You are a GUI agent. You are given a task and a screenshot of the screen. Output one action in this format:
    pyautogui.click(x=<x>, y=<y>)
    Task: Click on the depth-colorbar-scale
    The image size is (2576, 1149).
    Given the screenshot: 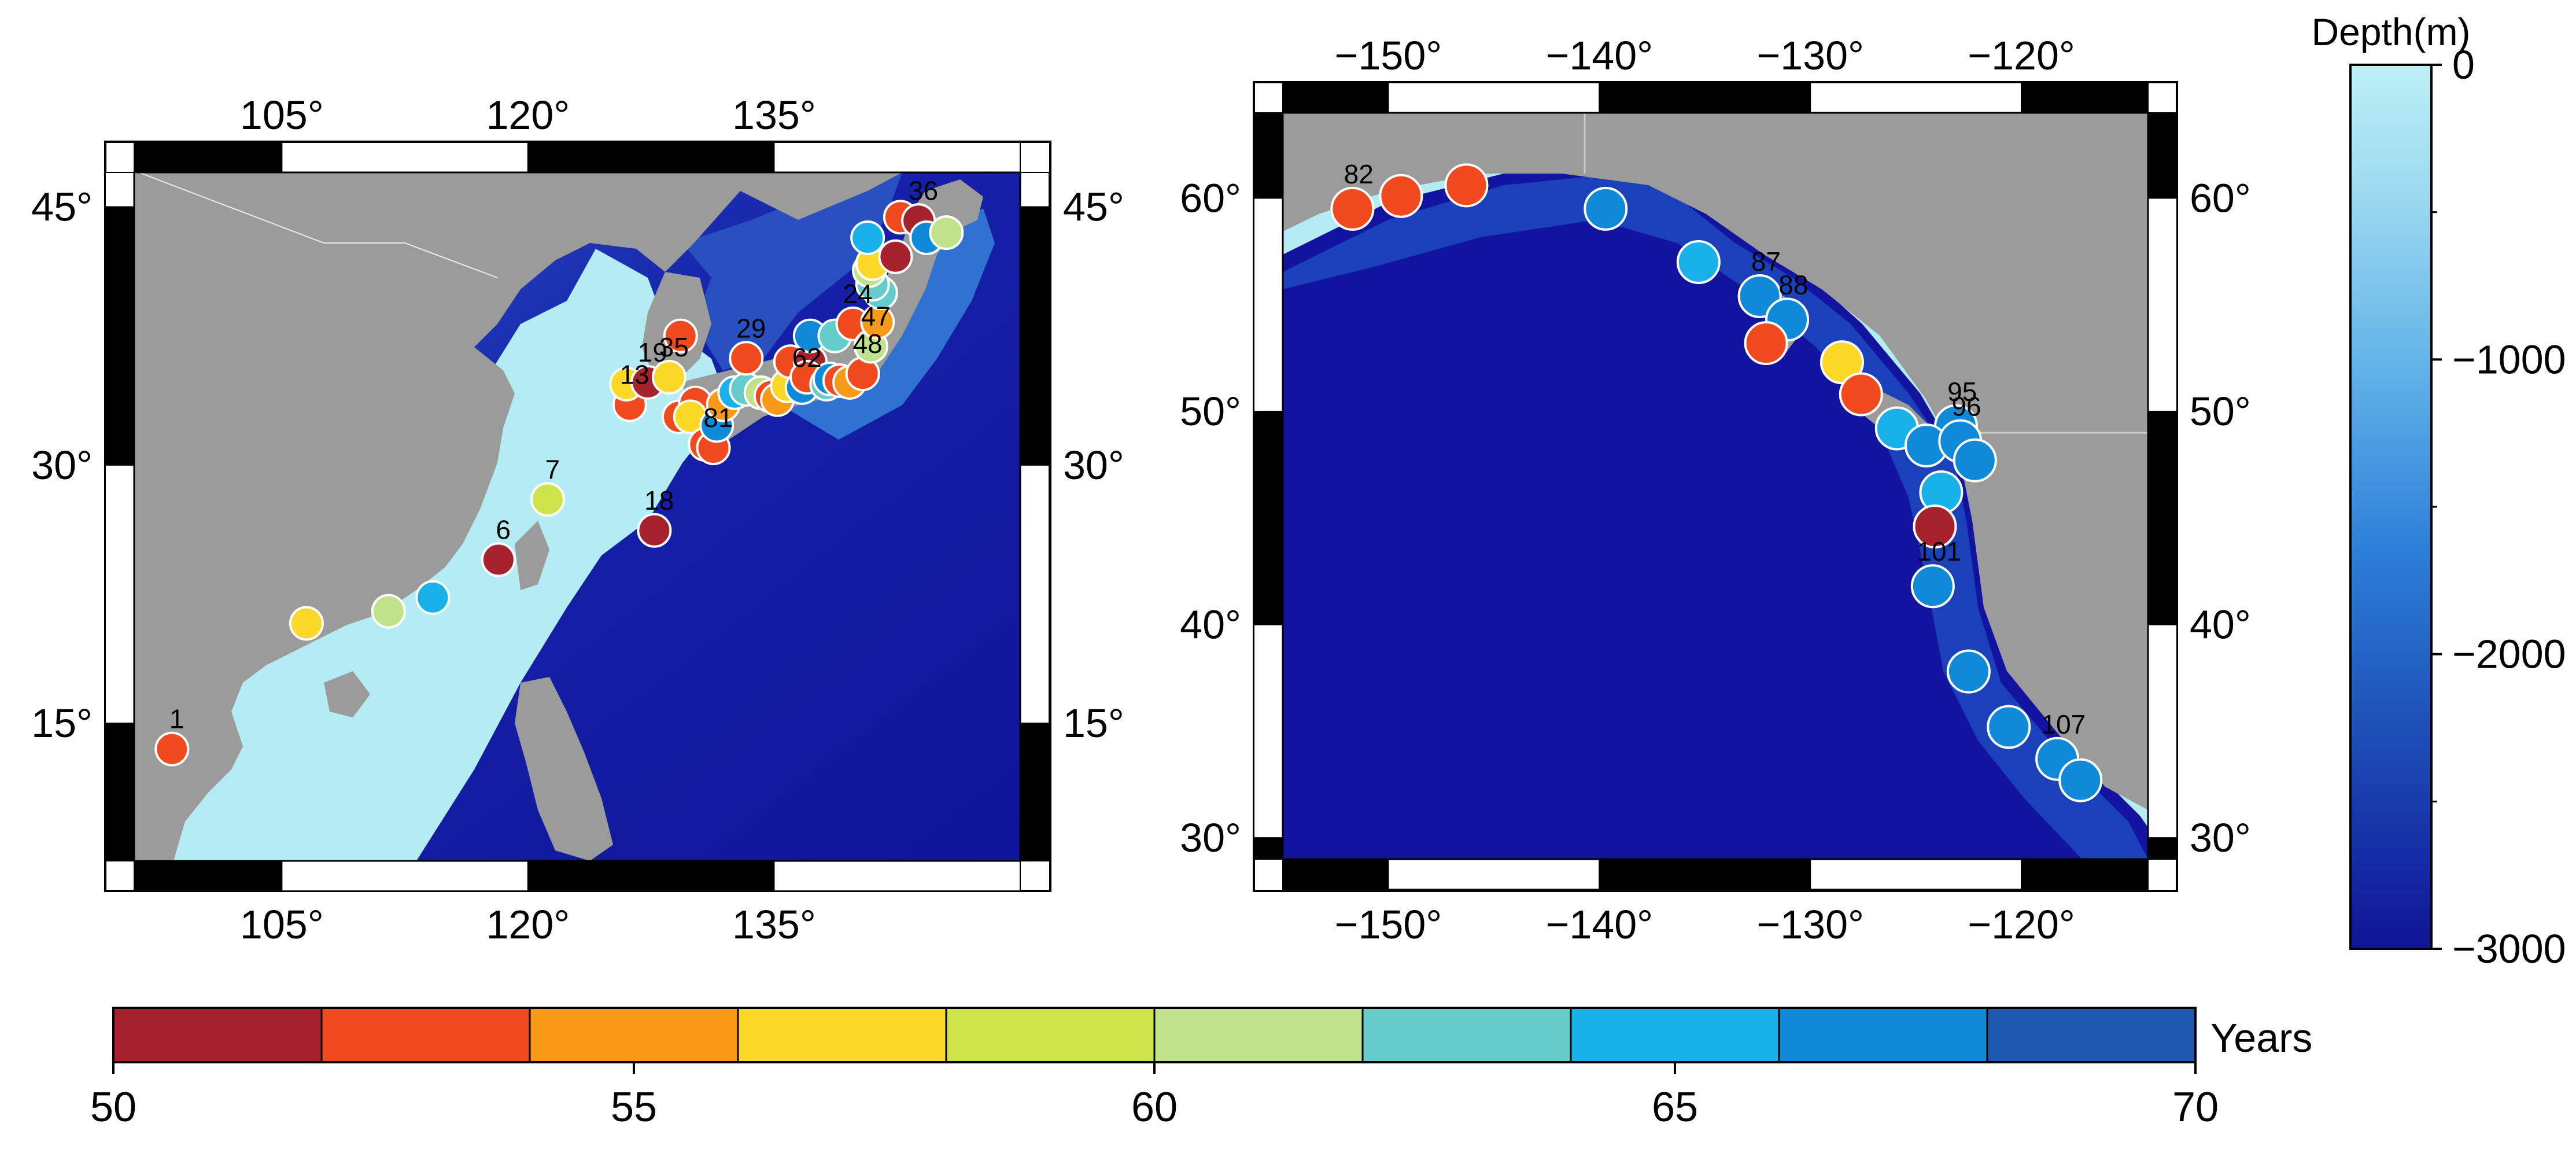 What is the action you would take?
    pyautogui.click(x=2391, y=507)
    